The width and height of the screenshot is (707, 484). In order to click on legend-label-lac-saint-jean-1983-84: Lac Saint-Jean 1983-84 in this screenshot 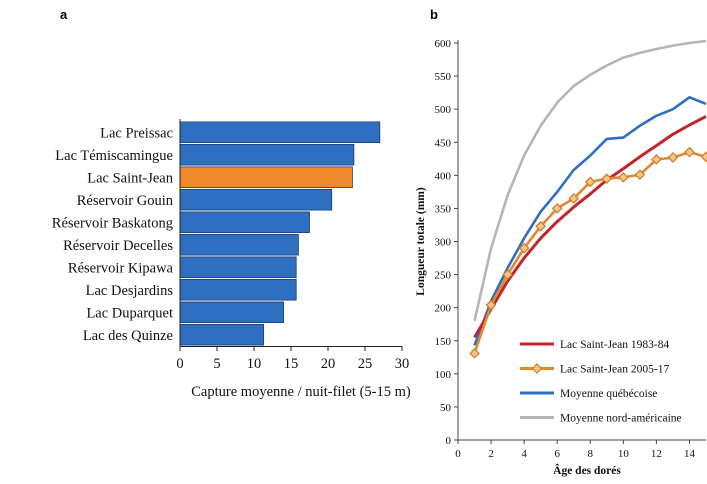, I will do `click(614, 345)`.